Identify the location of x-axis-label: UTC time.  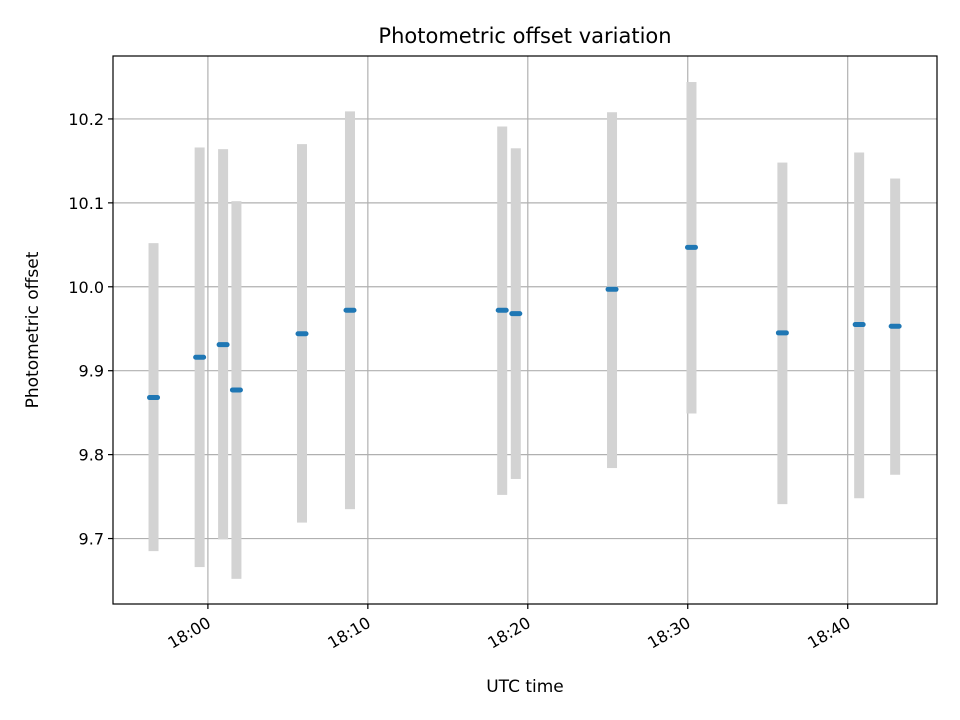
(525, 687).